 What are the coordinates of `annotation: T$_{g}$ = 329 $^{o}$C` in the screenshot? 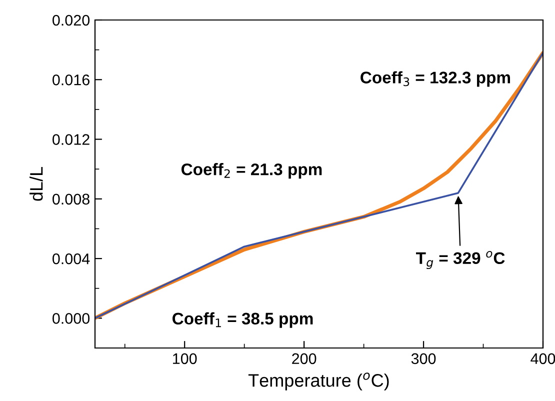 It's located at (460, 260).